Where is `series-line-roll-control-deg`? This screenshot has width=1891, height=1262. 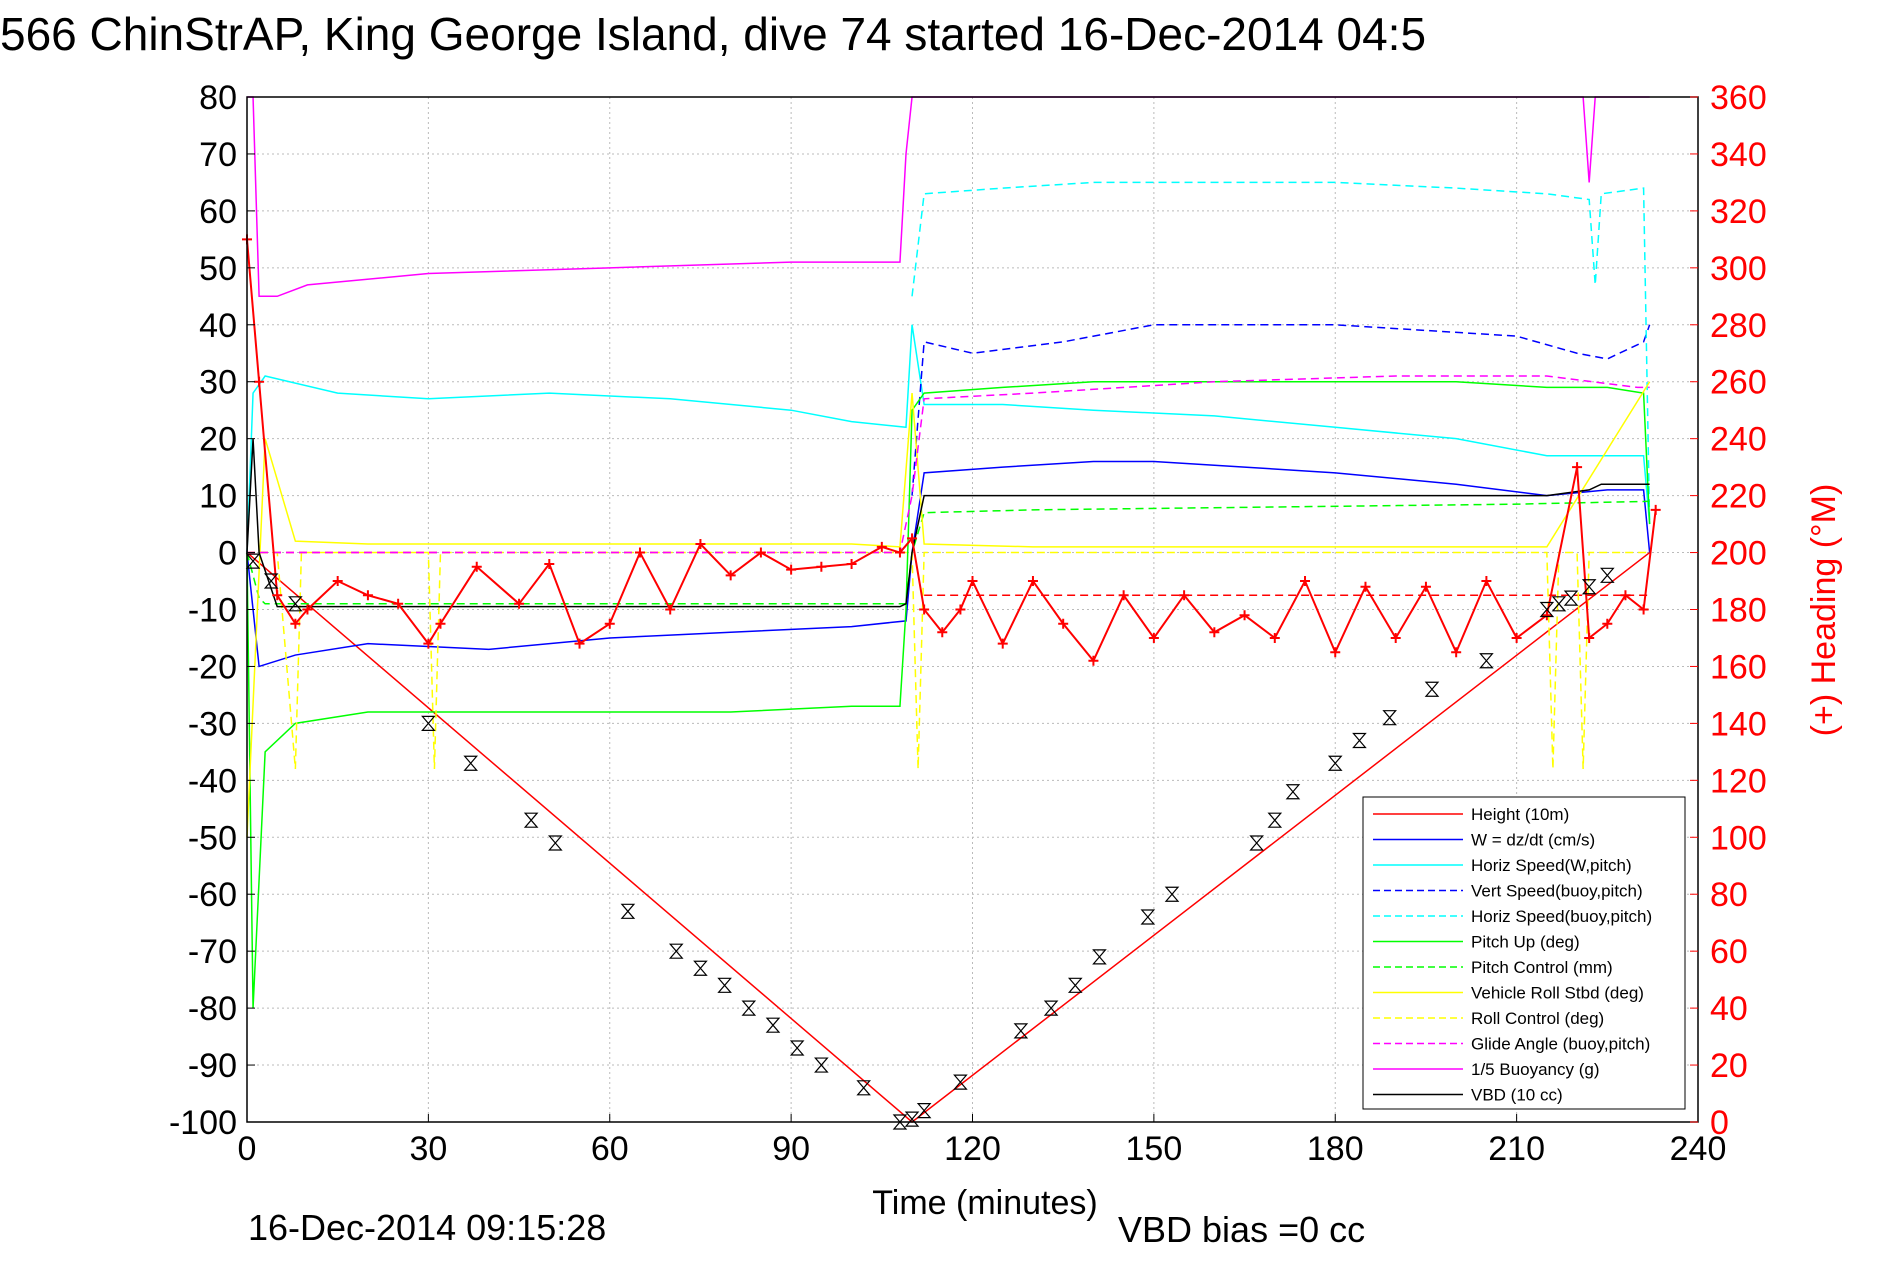 series-line-roll-control-deg is located at coordinates (948, 660).